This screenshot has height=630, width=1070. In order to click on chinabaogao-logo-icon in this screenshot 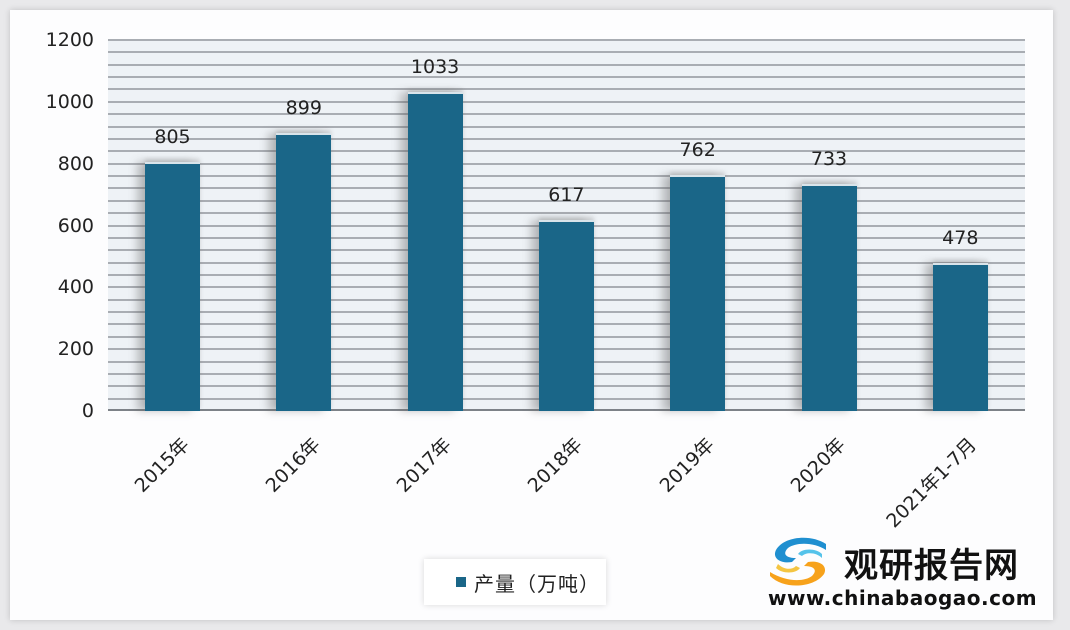, I will do `click(798, 561)`.